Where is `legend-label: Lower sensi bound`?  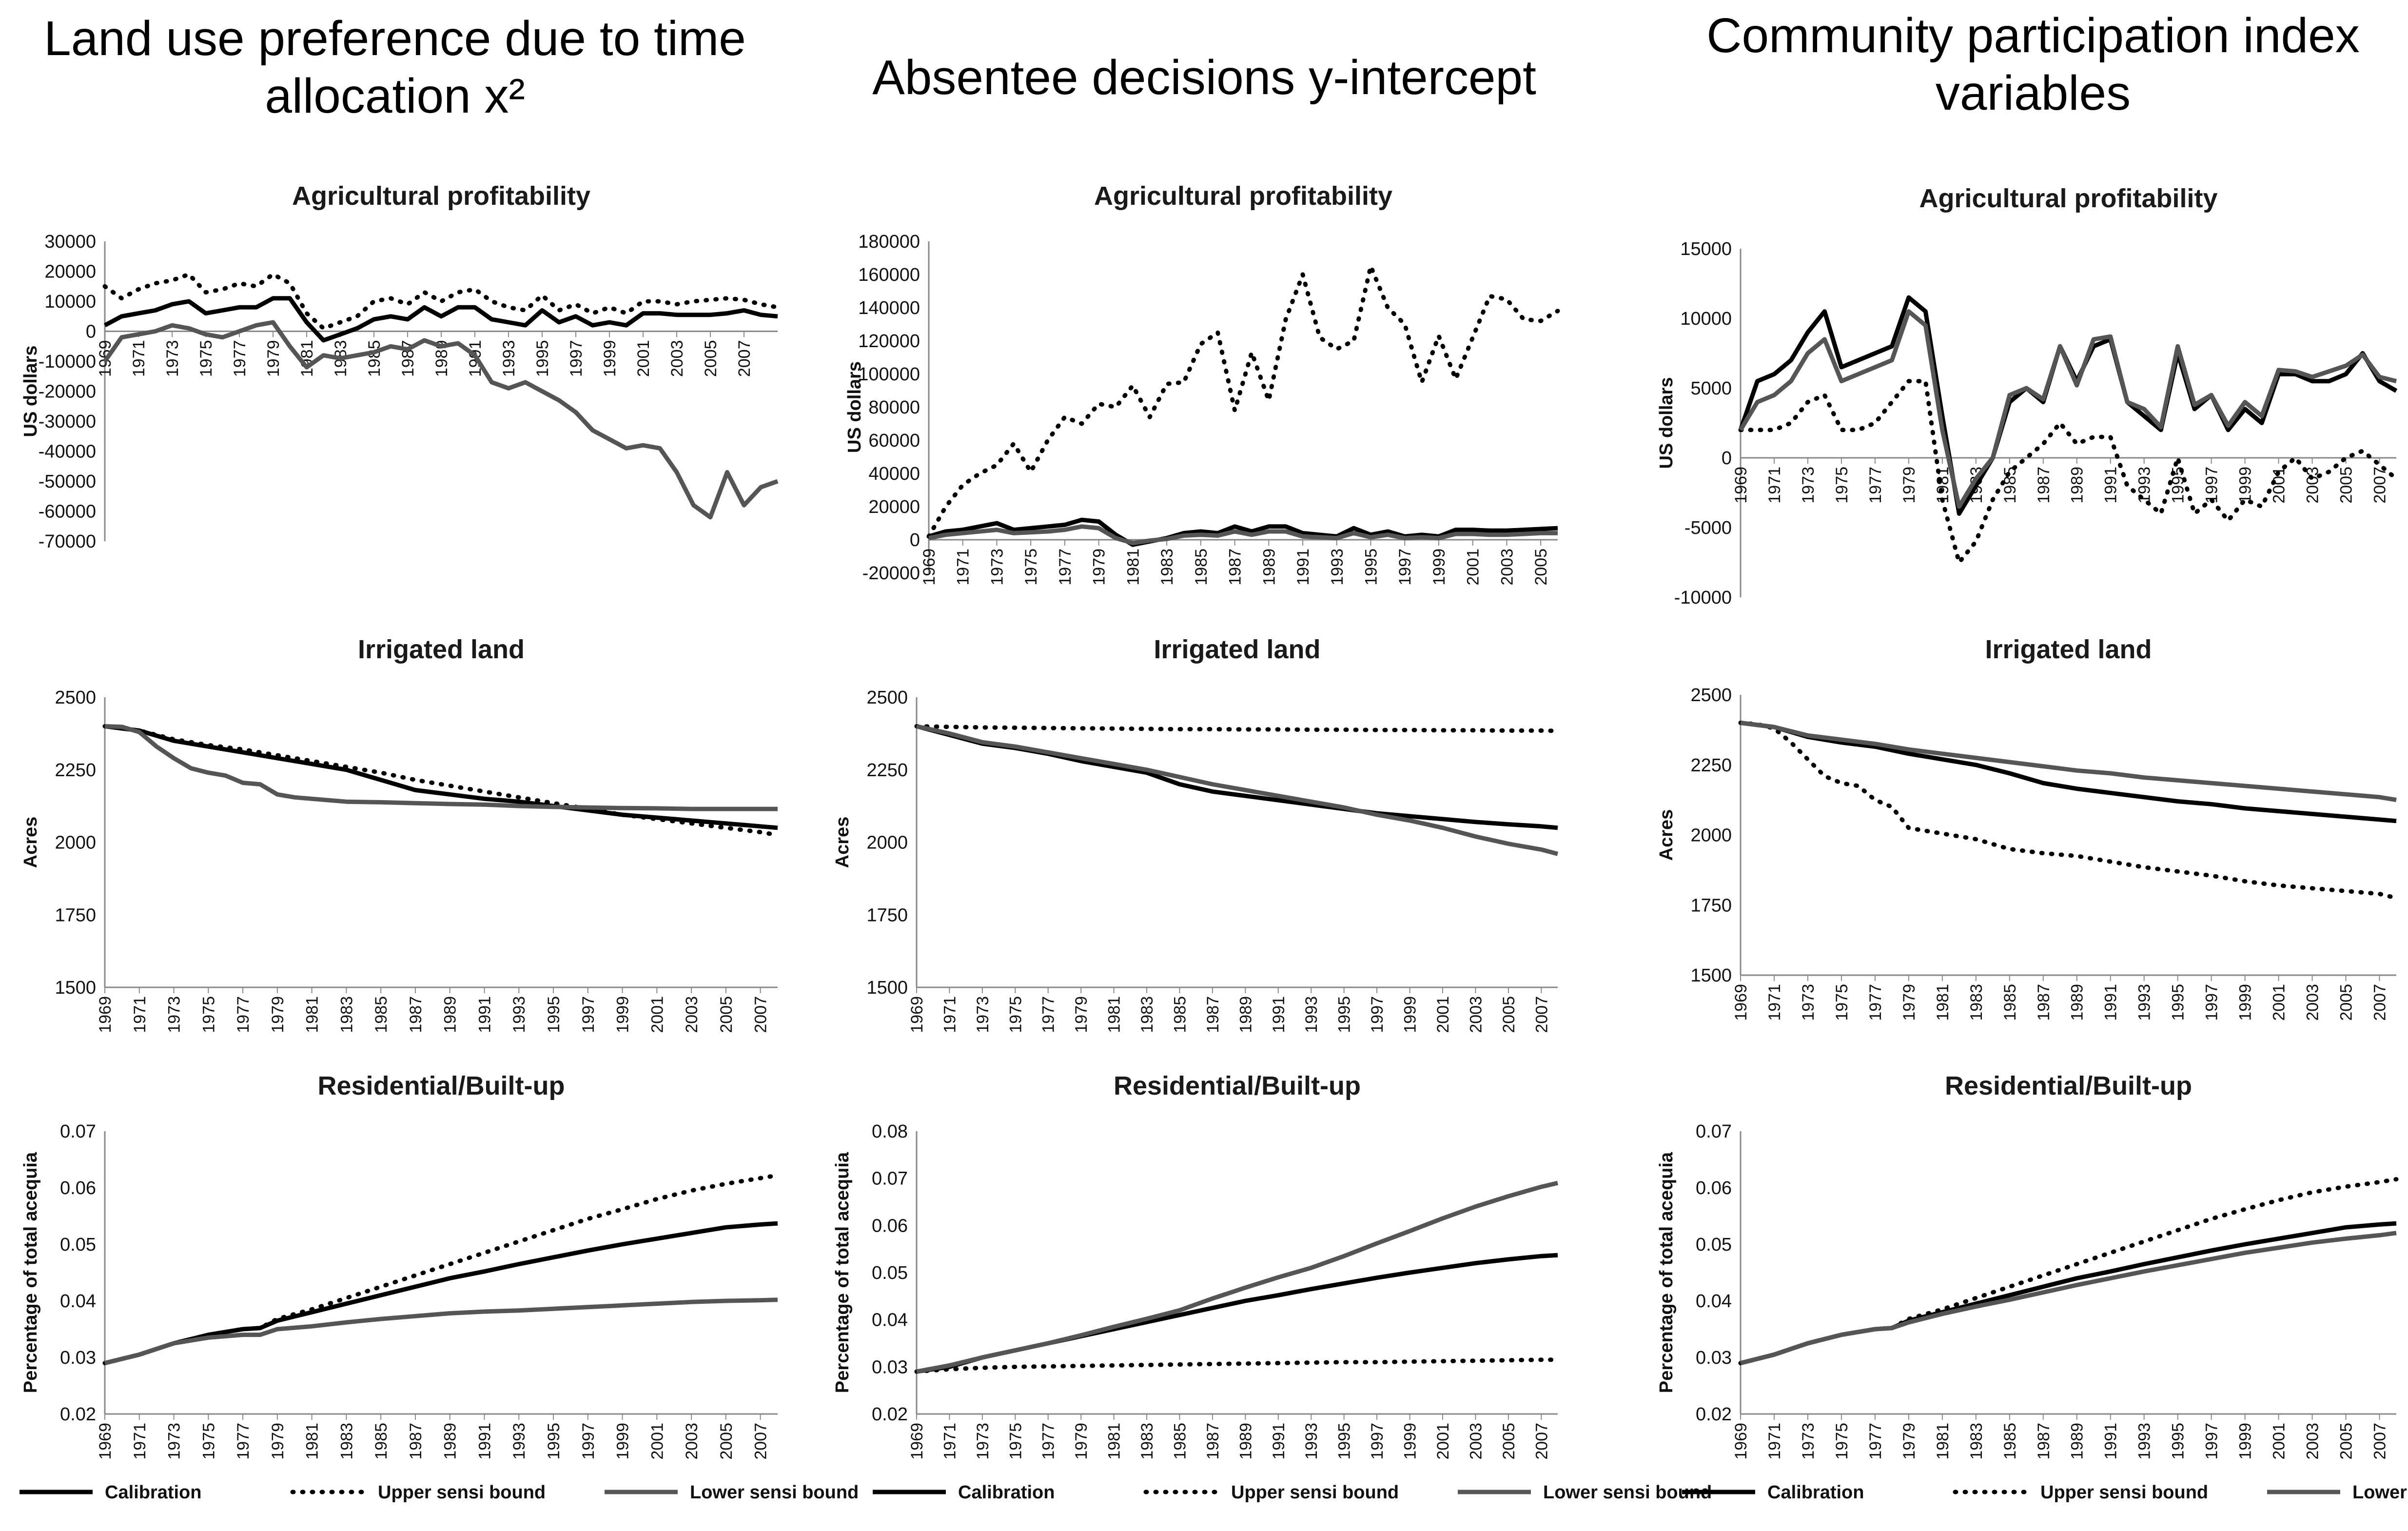 legend-label: Lower sensi bound is located at coordinates (2380, 1493).